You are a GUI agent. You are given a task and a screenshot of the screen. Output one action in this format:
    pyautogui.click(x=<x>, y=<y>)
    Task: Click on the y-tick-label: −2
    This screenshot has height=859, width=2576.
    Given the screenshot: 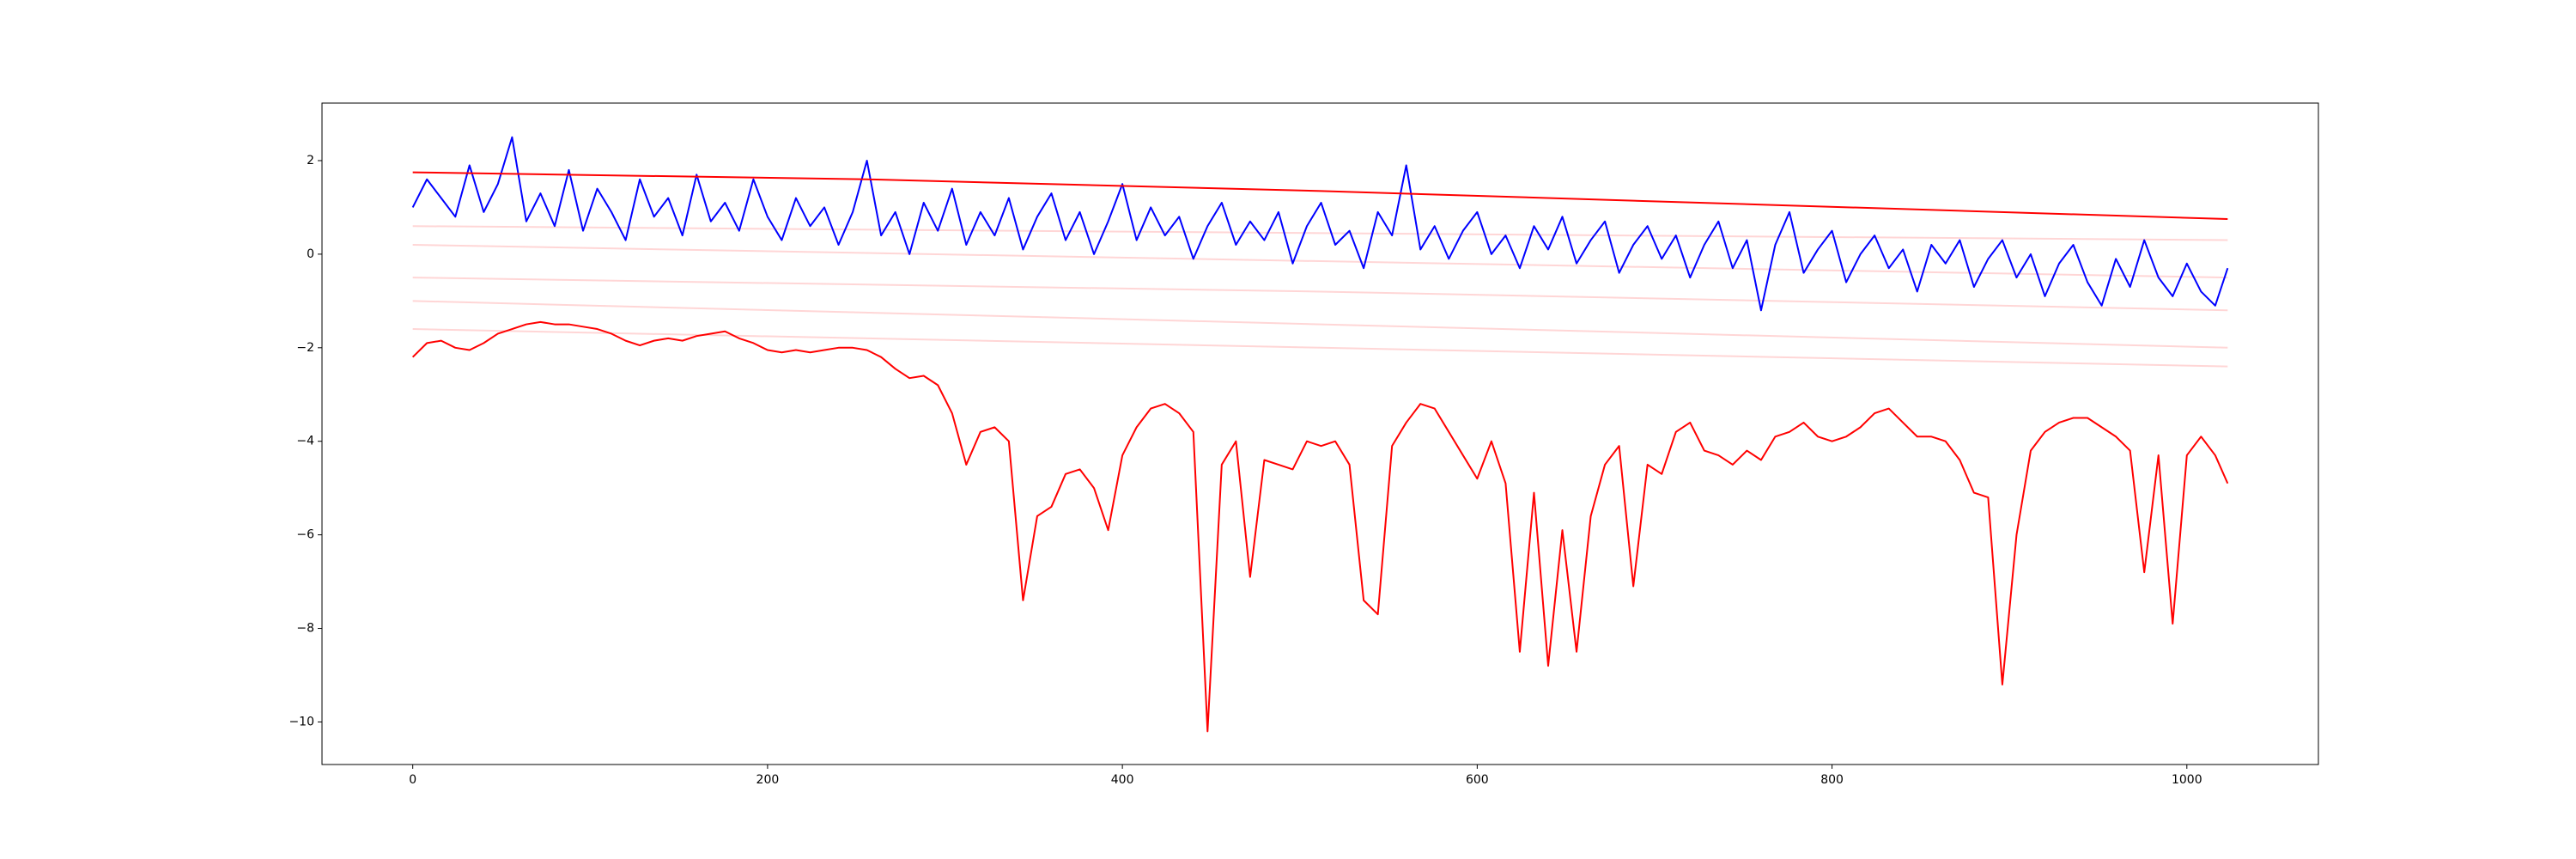 What is the action you would take?
    pyautogui.click(x=305, y=348)
    